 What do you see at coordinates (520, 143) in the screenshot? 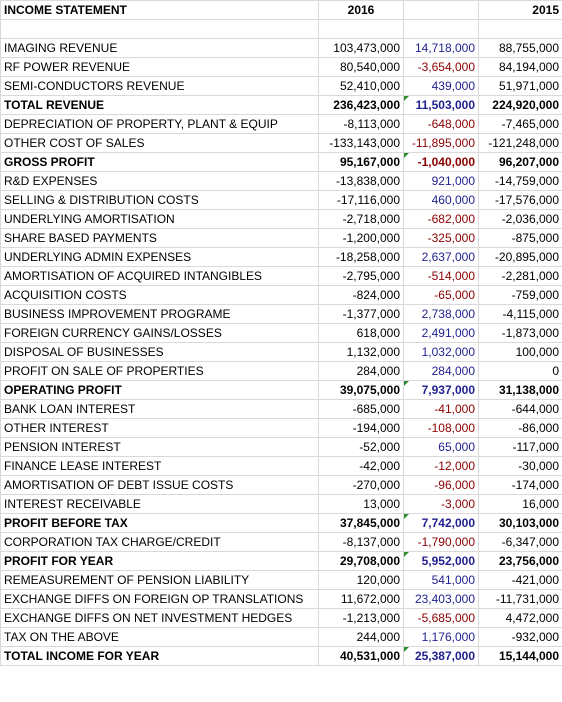
I see `value-2015-cell: -121,248,000` at bounding box center [520, 143].